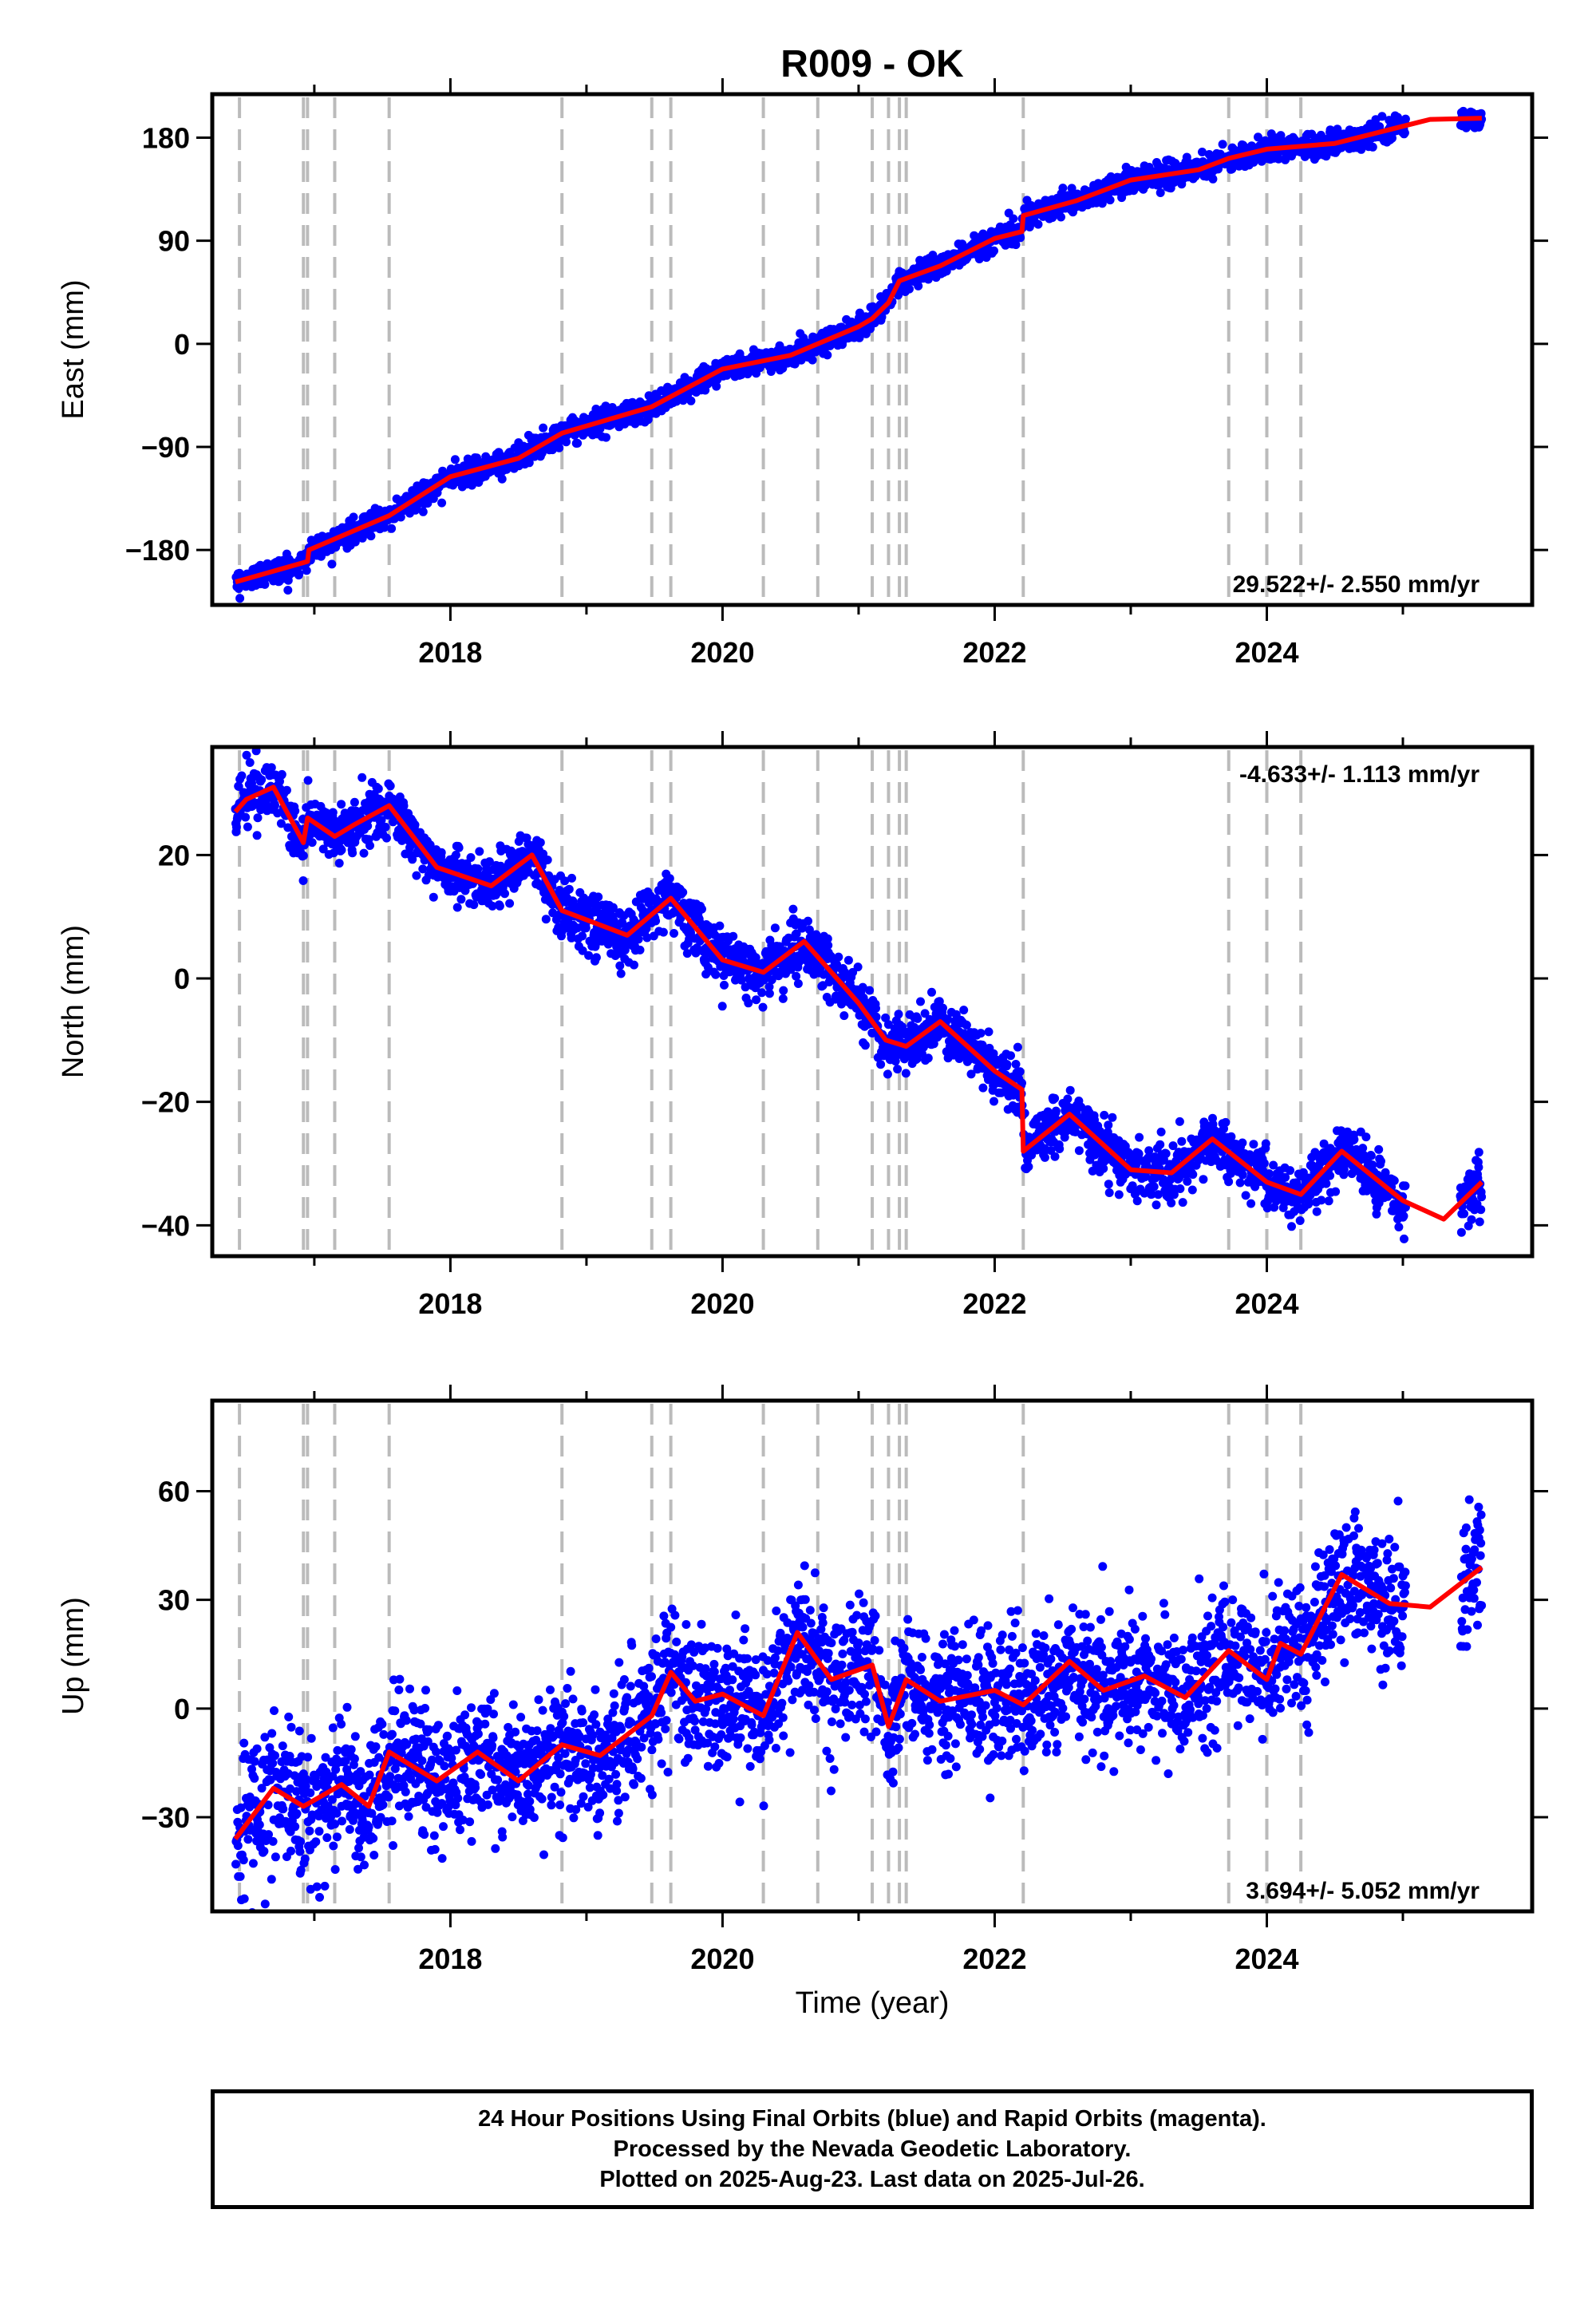 The width and height of the screenshot is (1596, 2316). I want to click on x-tick-label: 2022, so click(994, 652).